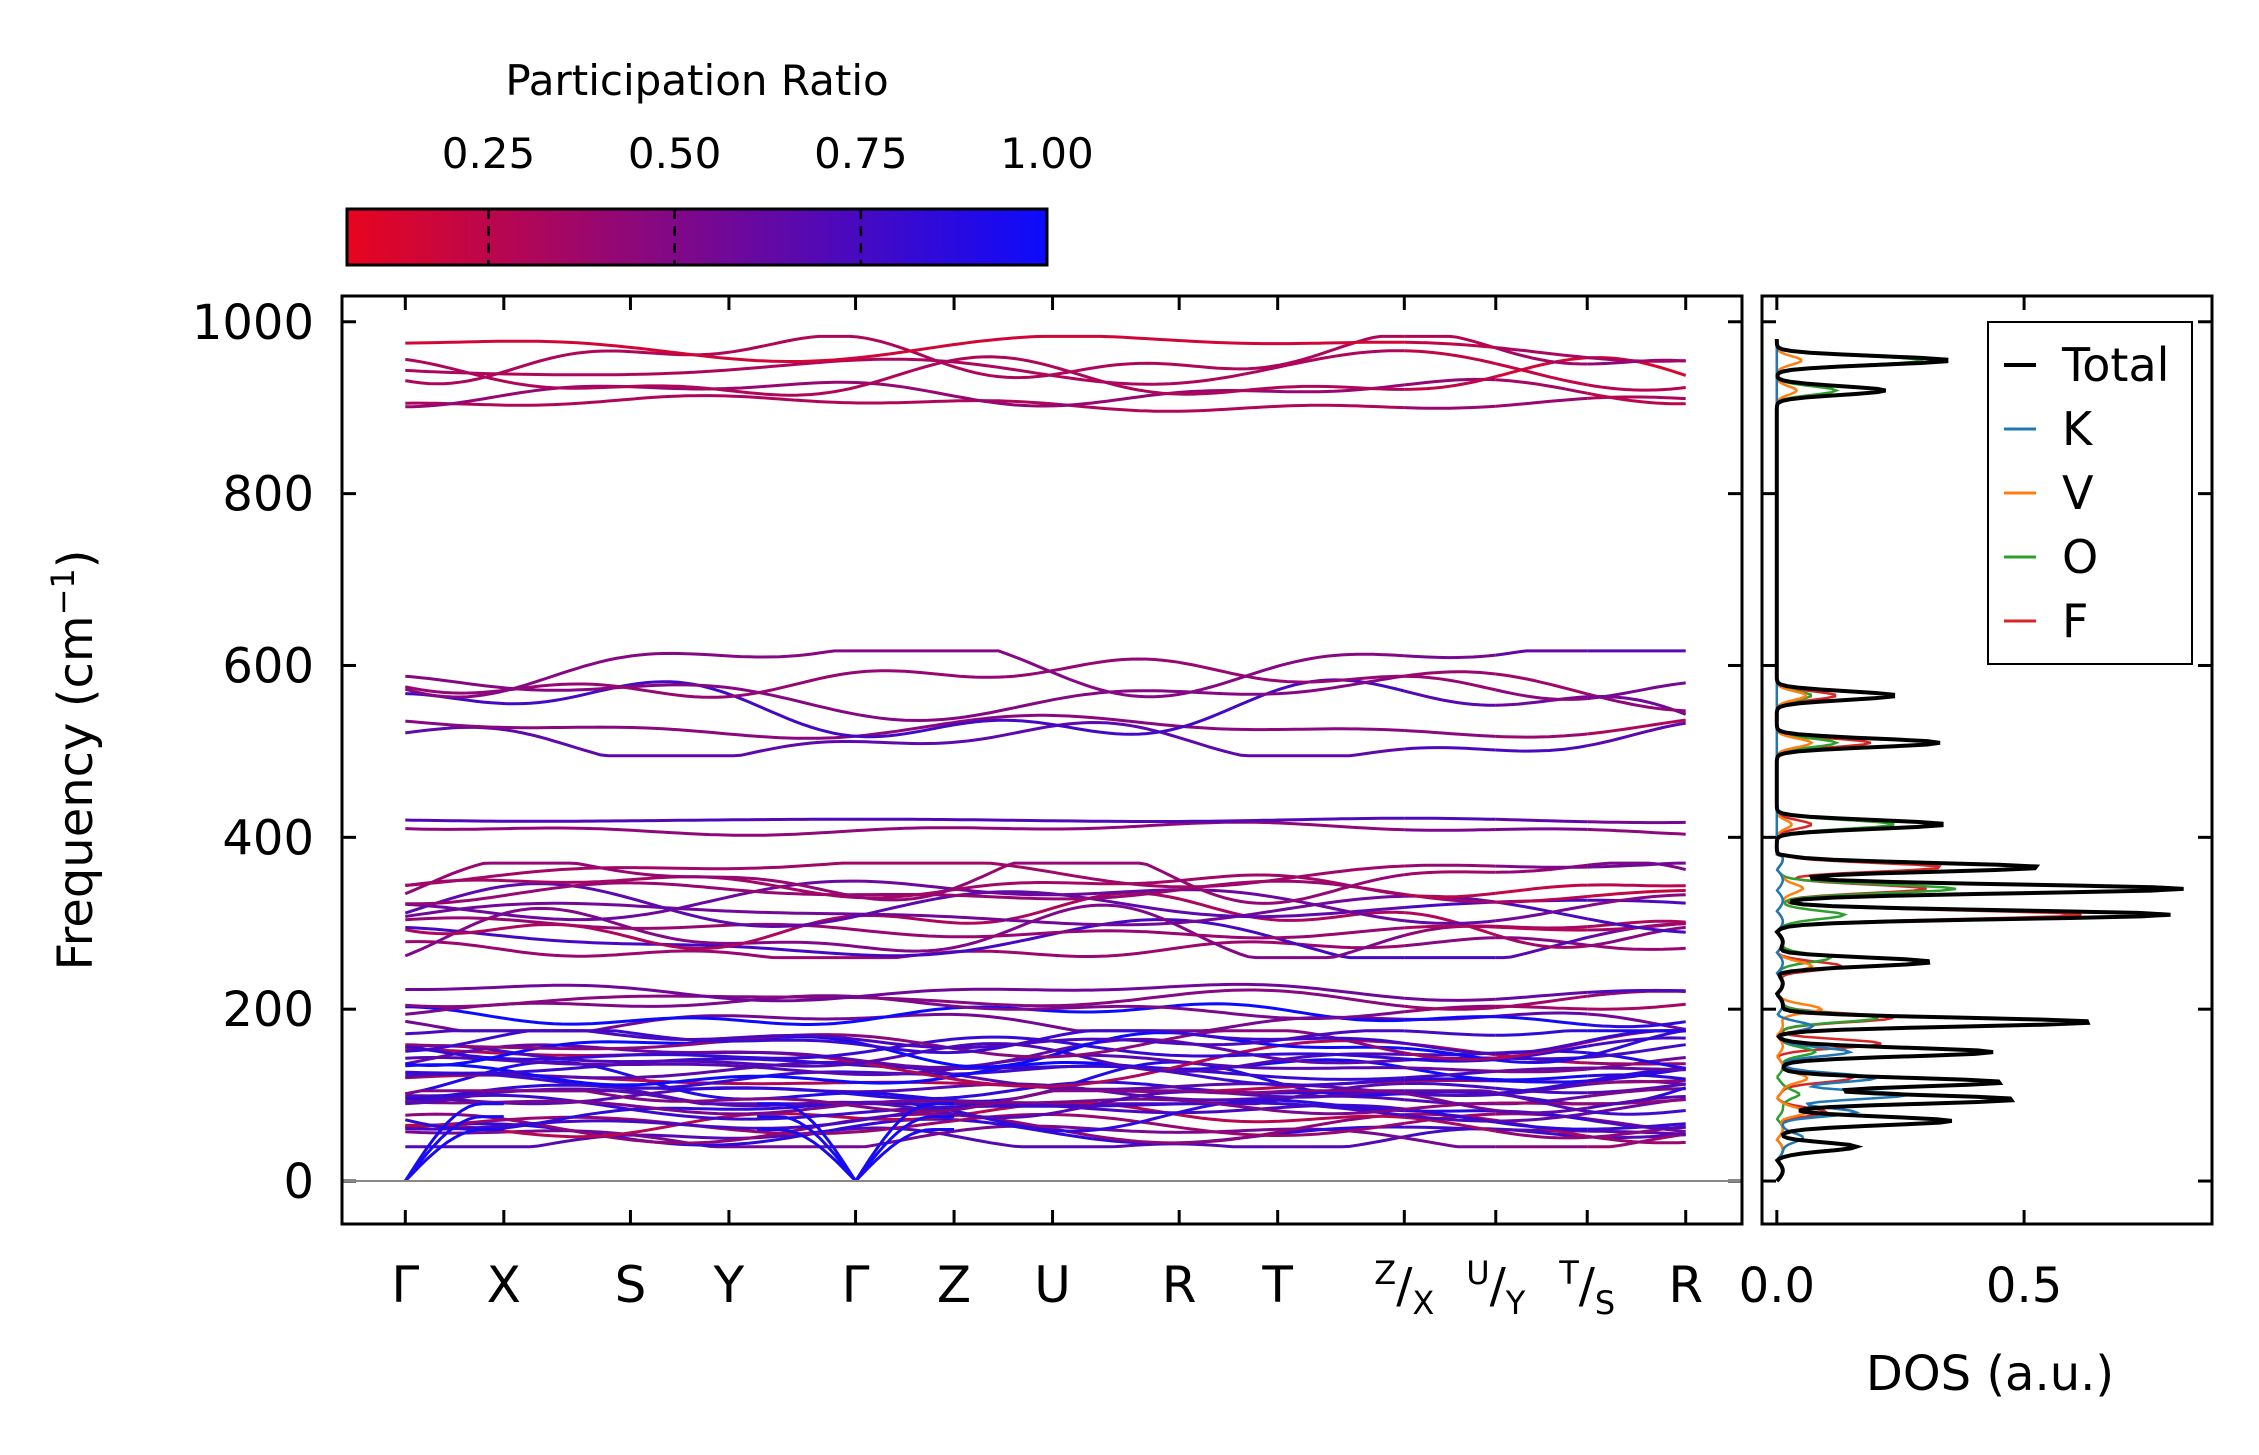  I want to click on y-tick-label: 200, so click(268, 1010).